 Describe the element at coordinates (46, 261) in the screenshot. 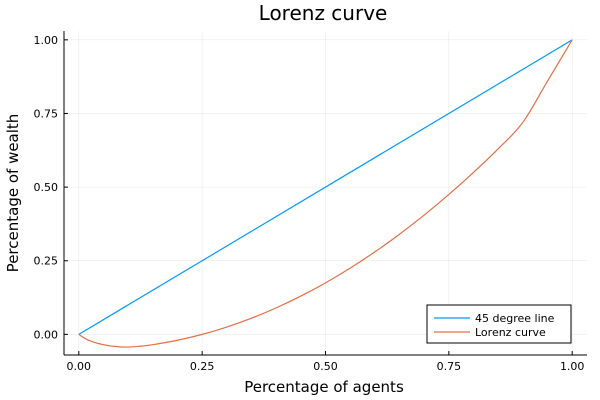

I see `y-tick-label: 0.25` at that location.